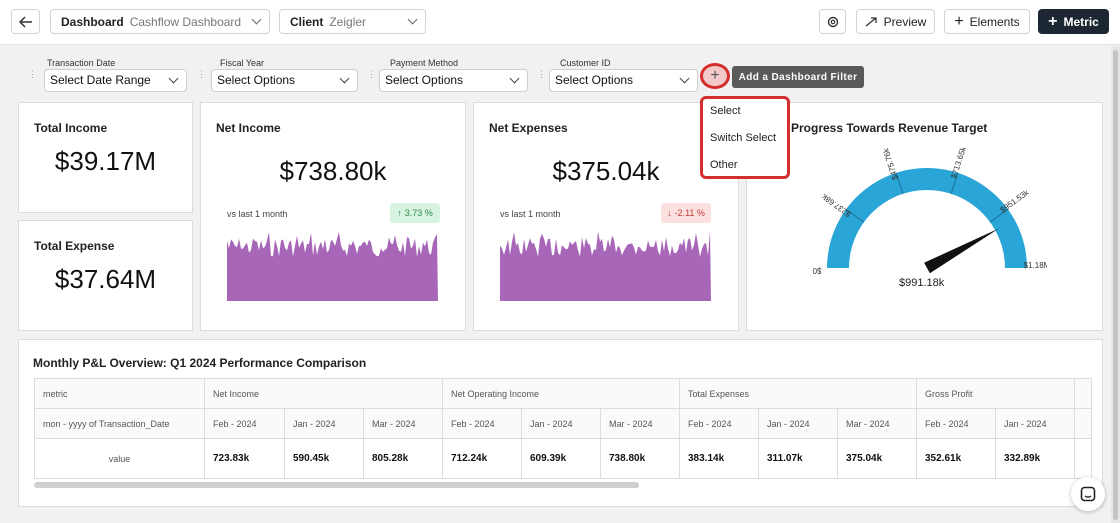 The width and height of the screenshot is (1120, 523). I want to click on value-cell: 311.07k, so click(798, 458).